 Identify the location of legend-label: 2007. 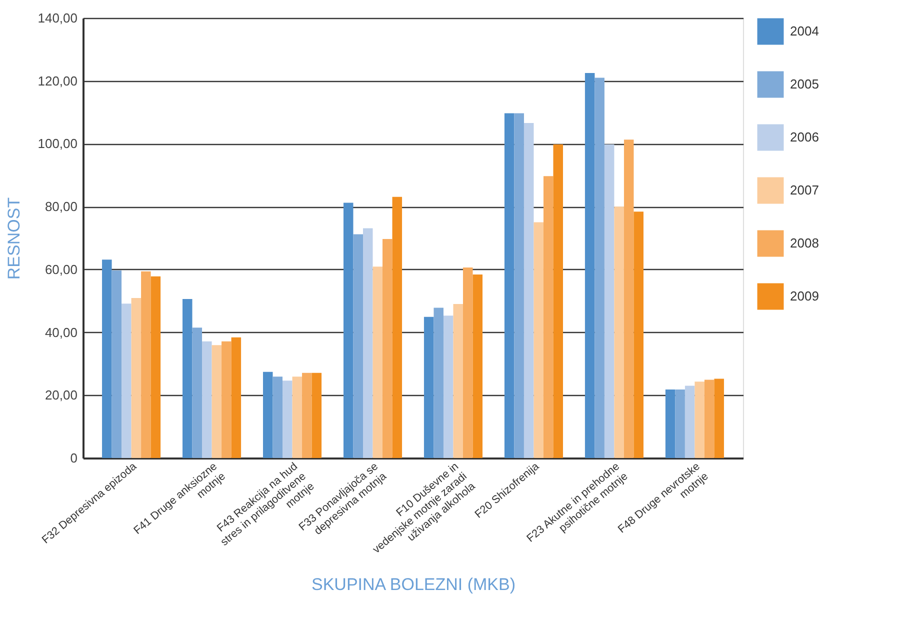
(804, 190).